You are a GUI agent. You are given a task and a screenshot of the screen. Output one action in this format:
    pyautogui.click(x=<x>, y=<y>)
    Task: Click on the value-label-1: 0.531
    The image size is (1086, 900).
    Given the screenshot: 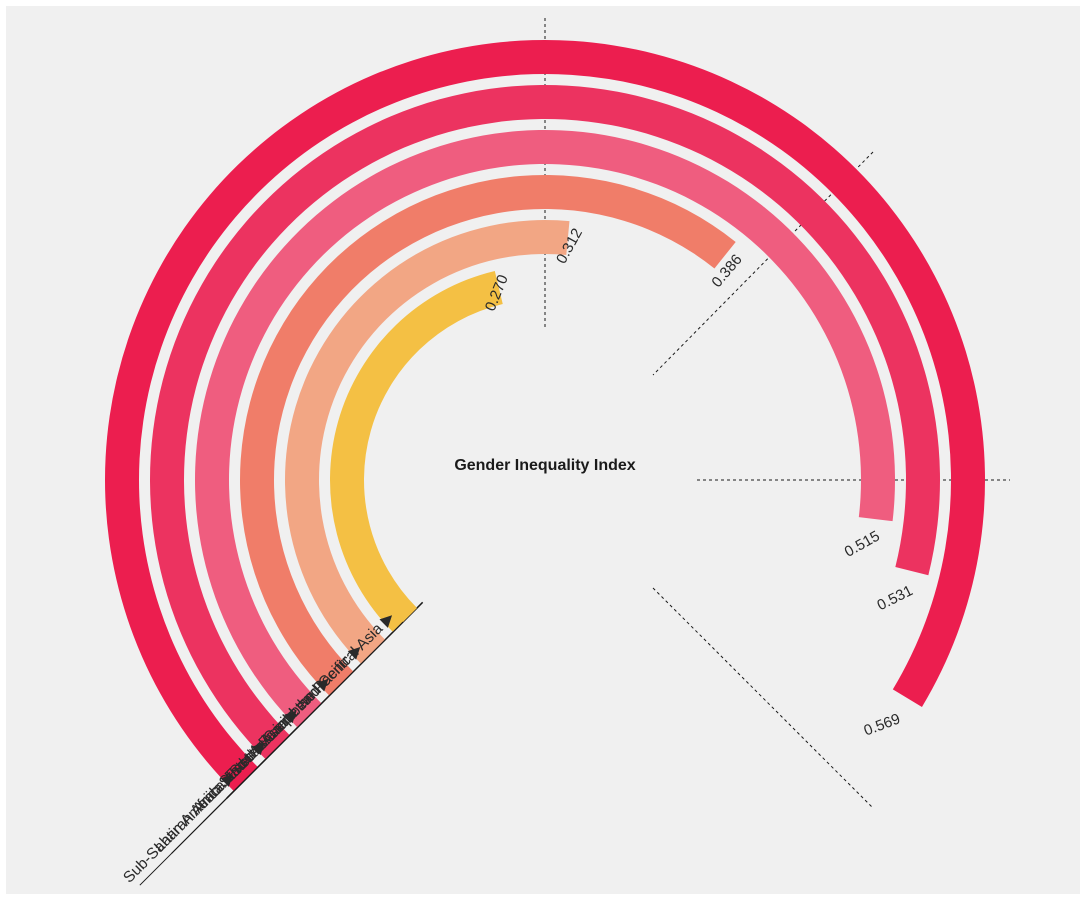 What is the action you would take?
    pyautogui.click(x=894, y=598)
    